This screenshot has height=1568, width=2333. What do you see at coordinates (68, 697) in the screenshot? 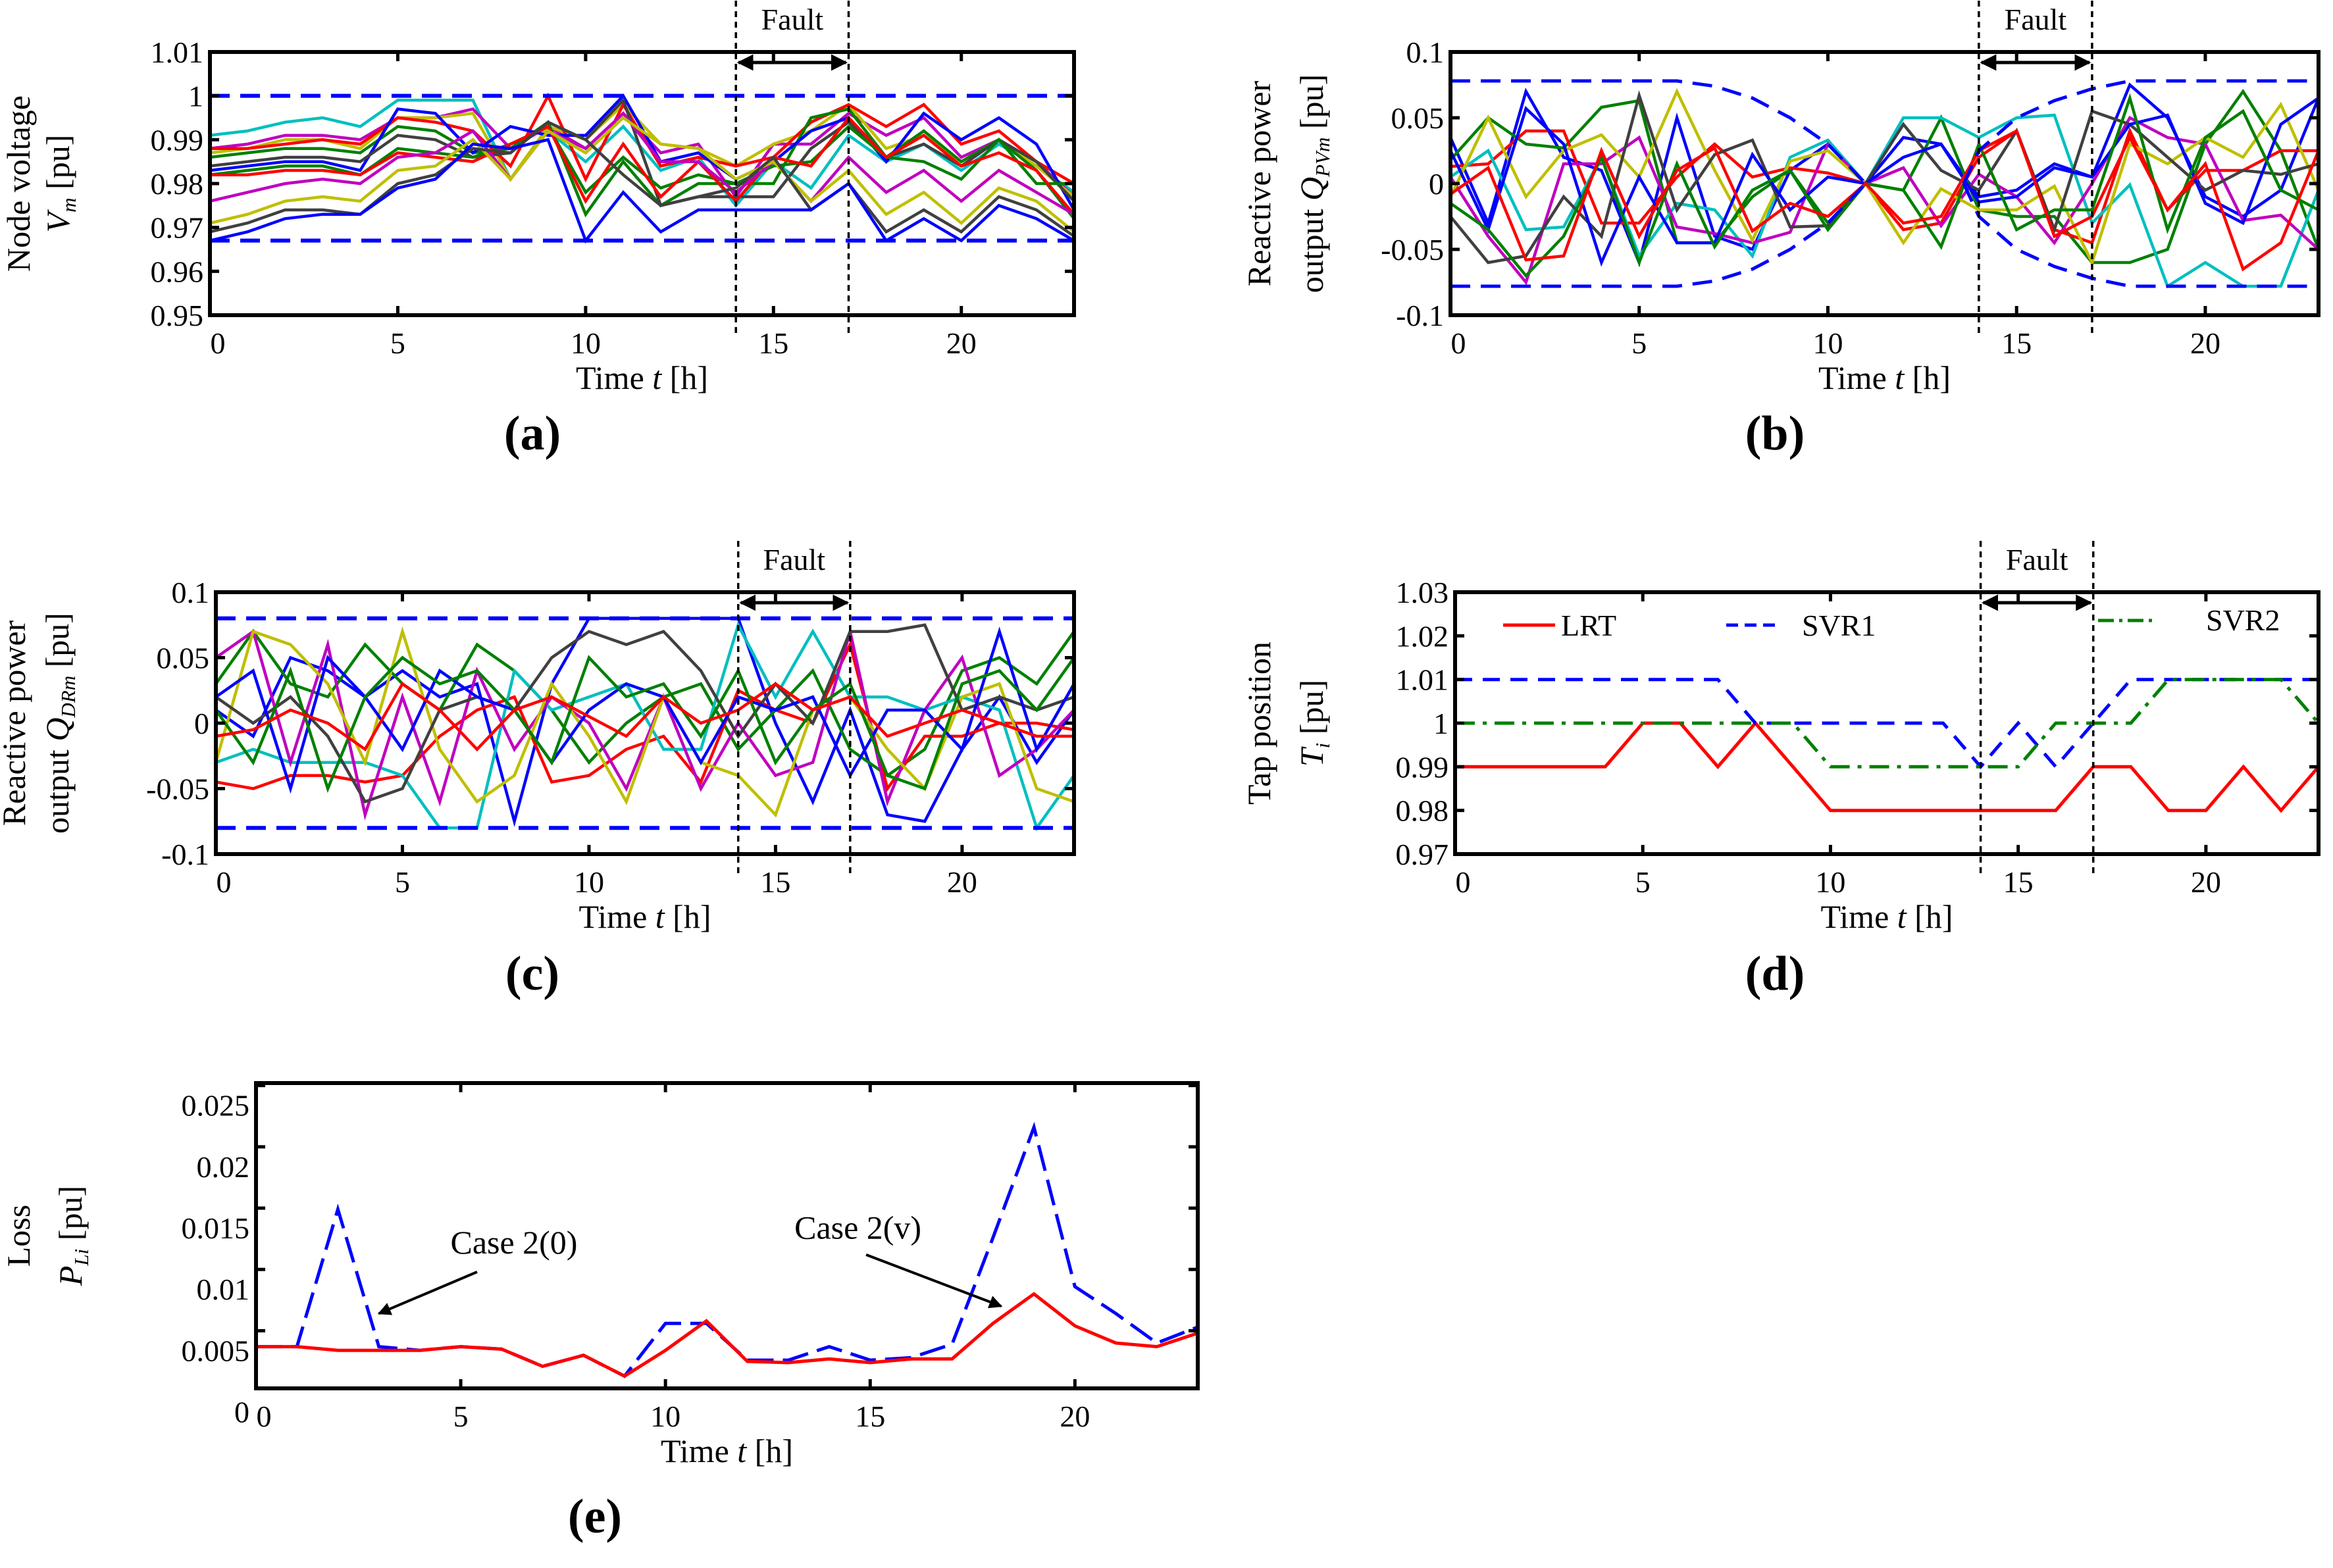
I see `label-sub: DRm` at bounding box center [68, 697].